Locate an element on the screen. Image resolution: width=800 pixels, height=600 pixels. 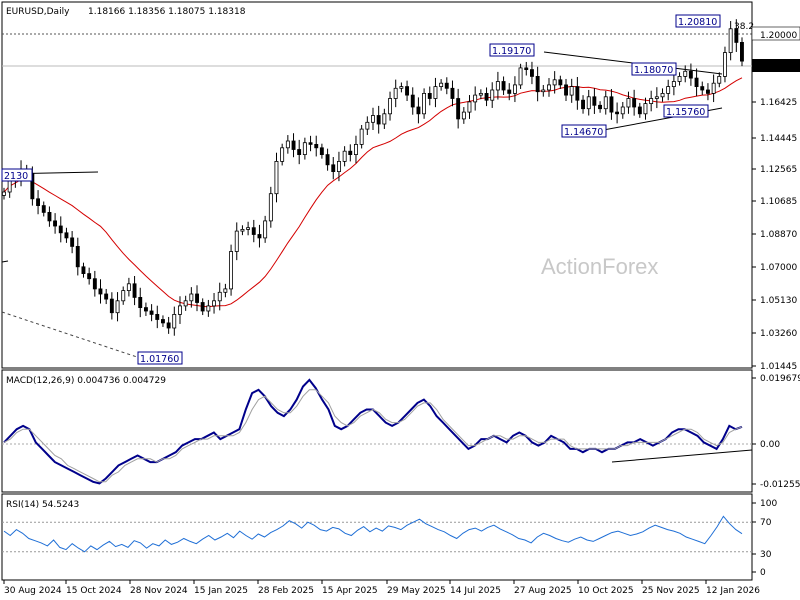
price-label-text: 1.20810 is located at coordinates (697, 22).